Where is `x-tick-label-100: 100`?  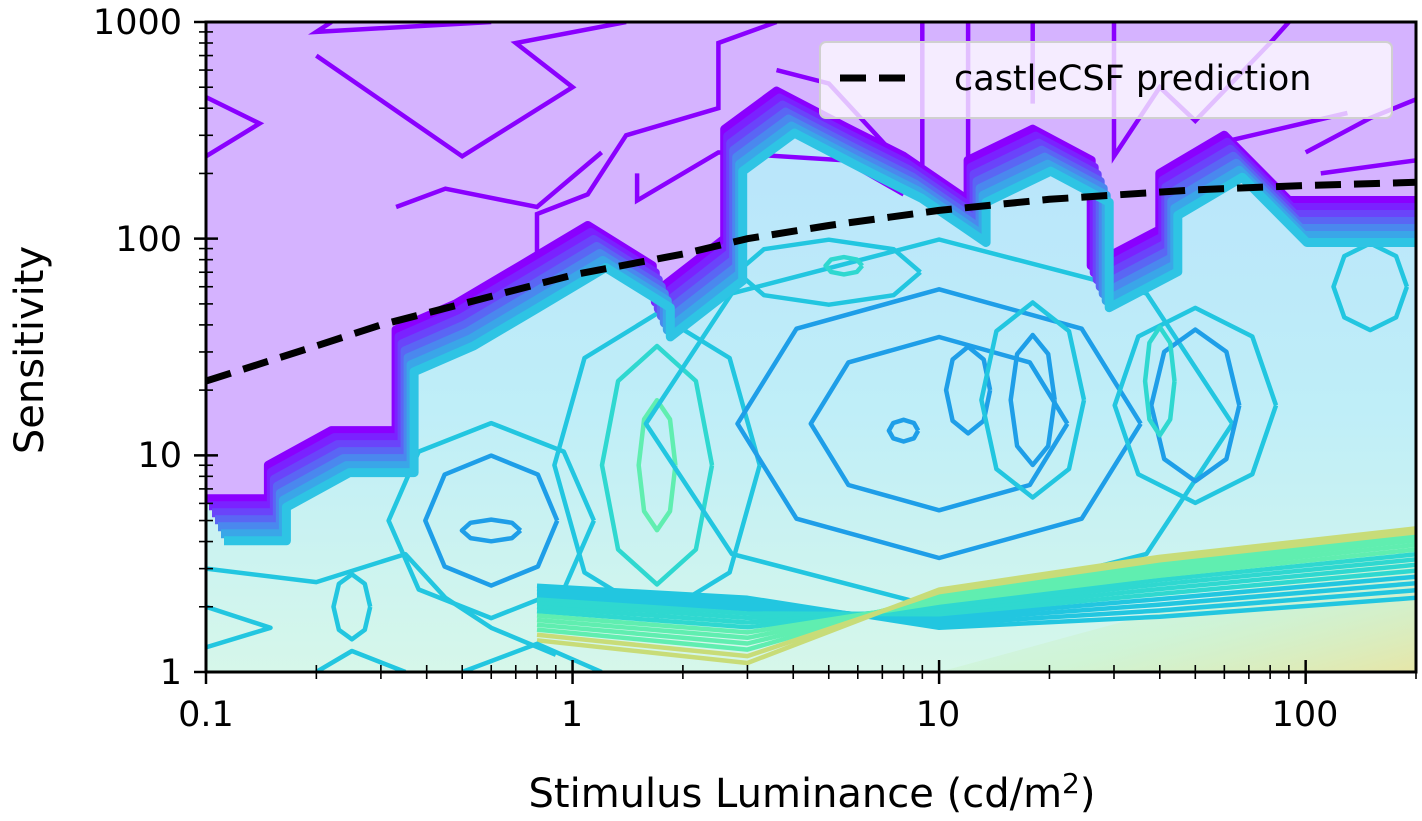
x-tick-label-100: 100 is located at coordinates (1305, 715).